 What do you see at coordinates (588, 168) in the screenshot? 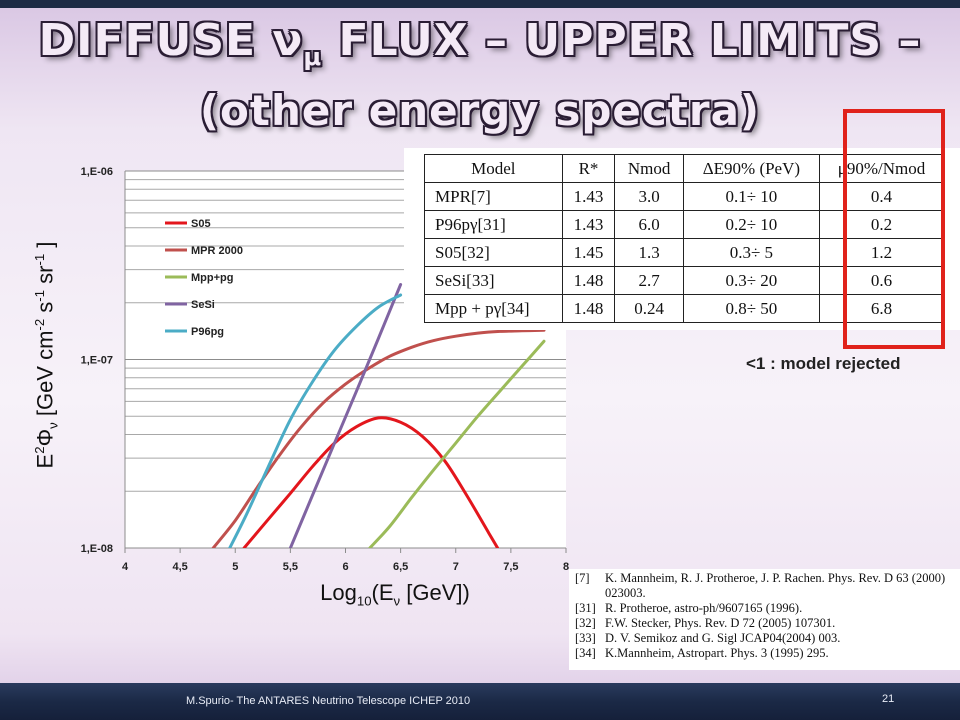
I see `header-r: R*` at bounding box center [588, 168].